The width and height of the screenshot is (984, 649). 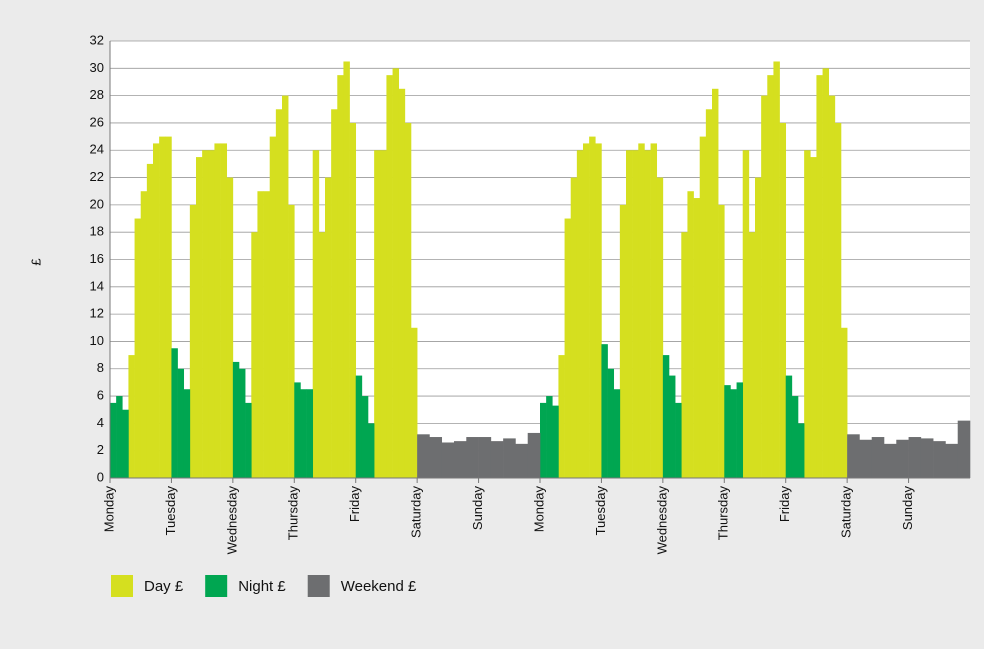 I want to click on x-tick-label: Wednesday, so click(x=661, y=520).